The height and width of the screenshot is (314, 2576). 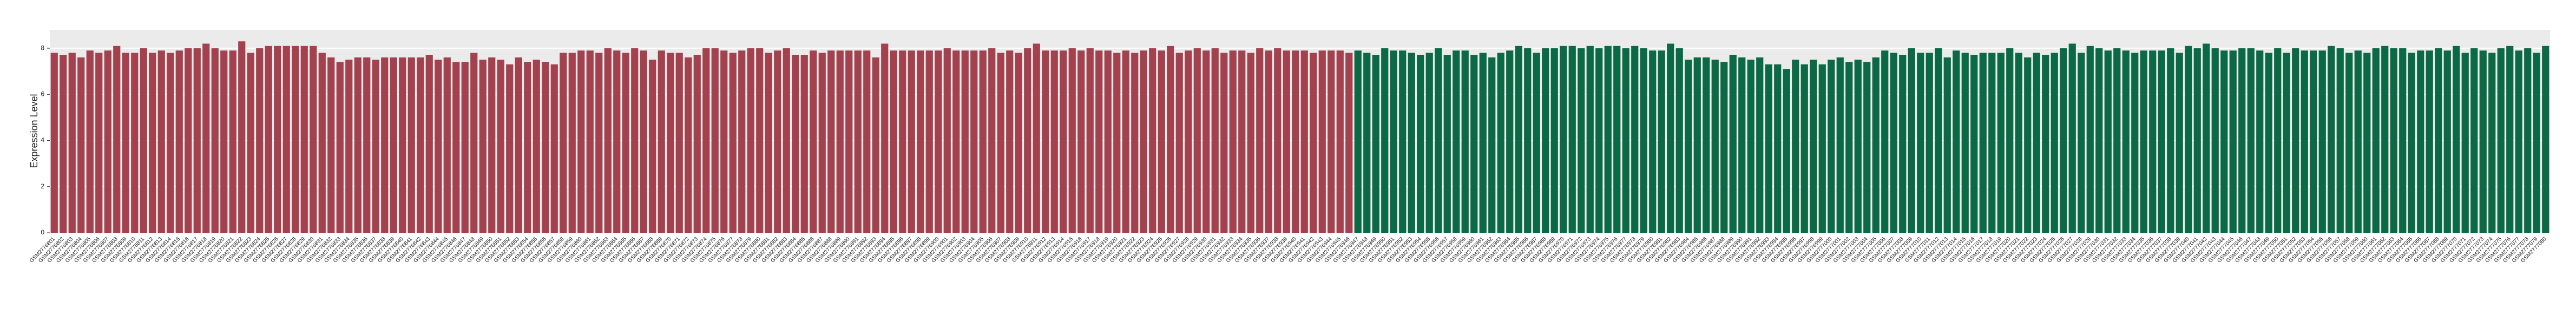 I want to click on y-tick-label: 8, so click(x=42, y=47).